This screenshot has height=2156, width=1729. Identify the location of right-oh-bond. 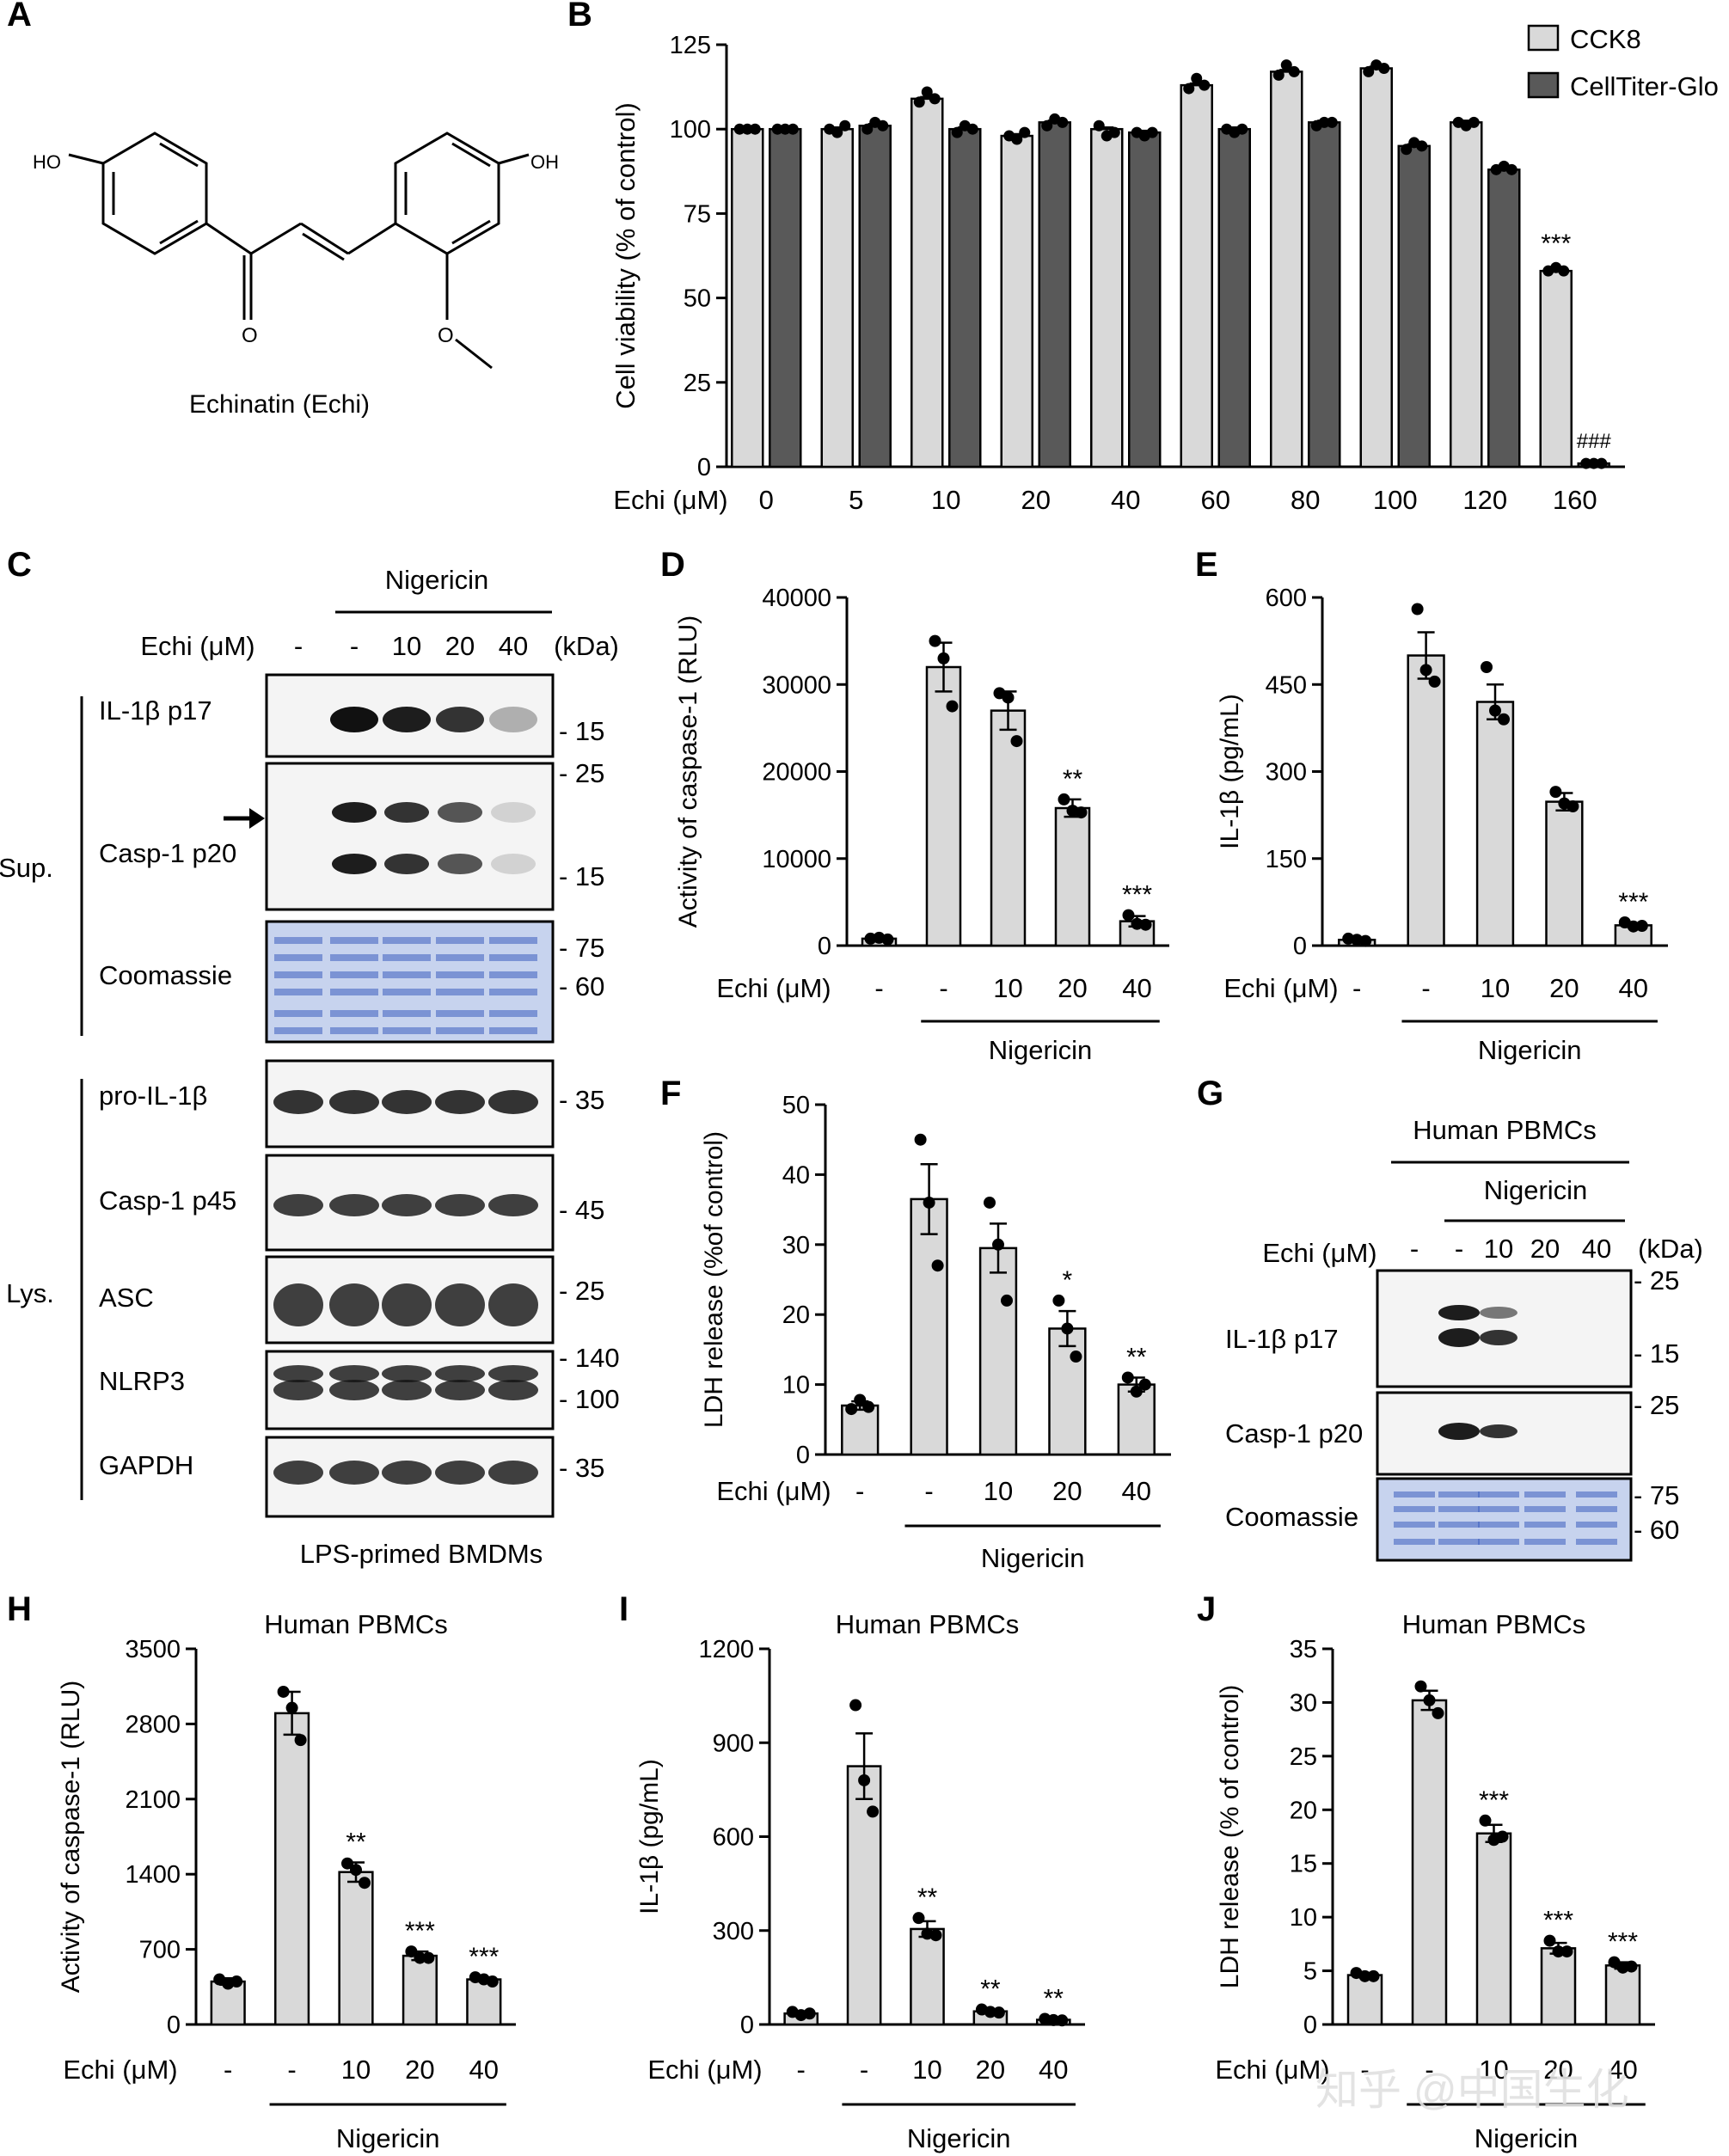
(514, 159).